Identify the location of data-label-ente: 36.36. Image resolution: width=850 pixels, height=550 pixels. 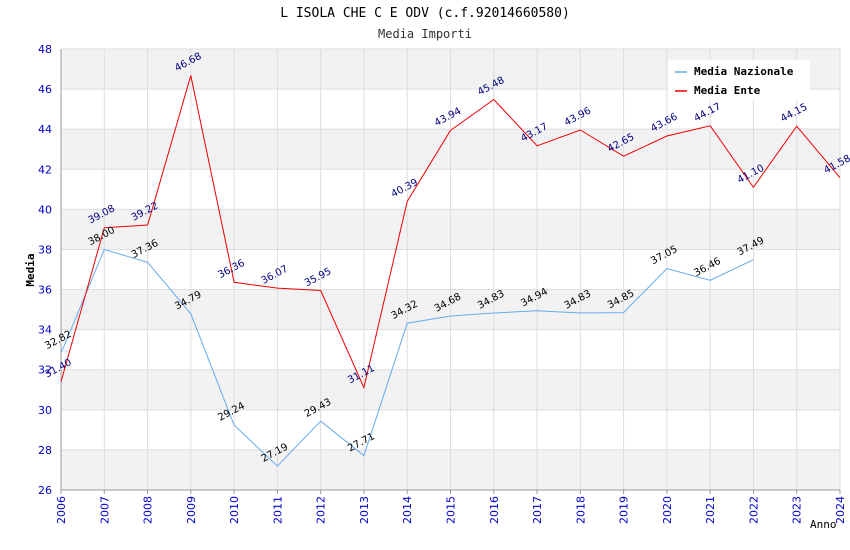
(231, 269).